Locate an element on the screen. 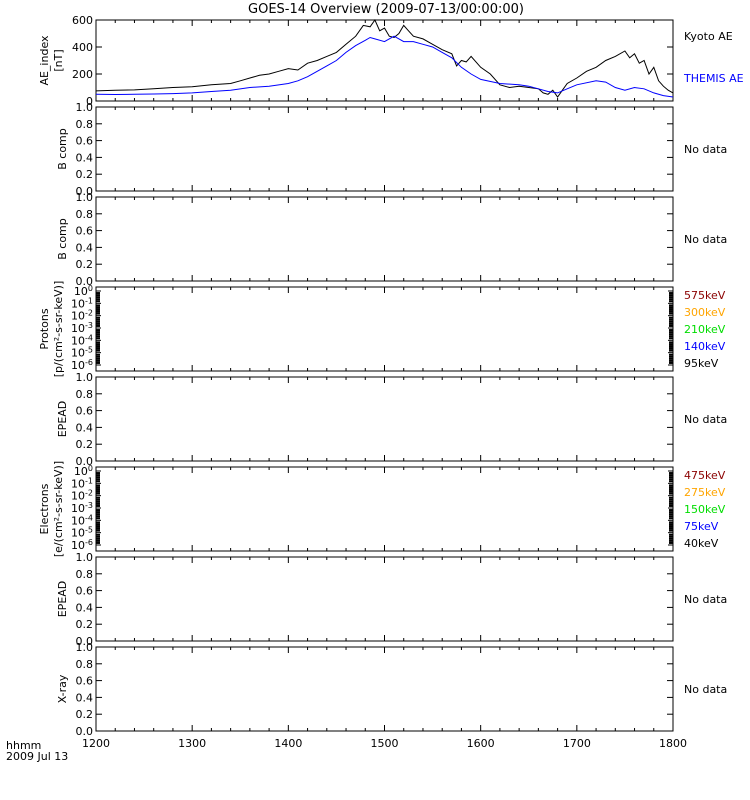 This screenshot has height=800, width=750. y-axis-label: Protons is located at coordinates (44, 328).